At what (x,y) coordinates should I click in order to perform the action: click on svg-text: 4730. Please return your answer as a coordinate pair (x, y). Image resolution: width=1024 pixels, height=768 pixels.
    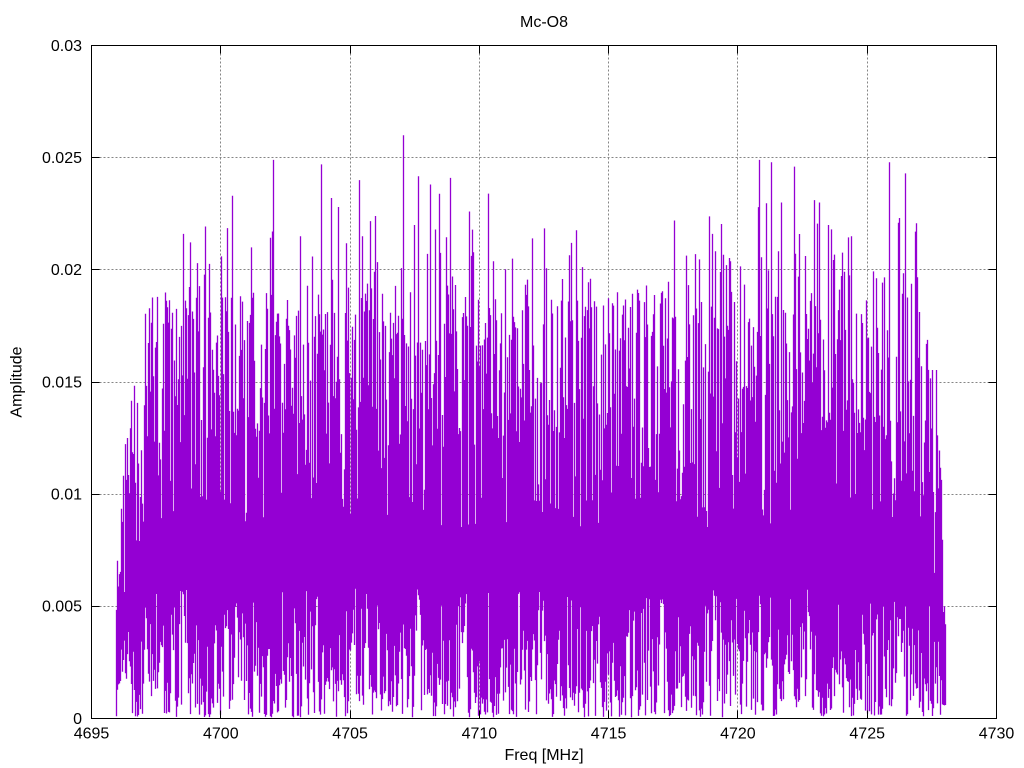
    Looking at the image, I should click on (997, 733).